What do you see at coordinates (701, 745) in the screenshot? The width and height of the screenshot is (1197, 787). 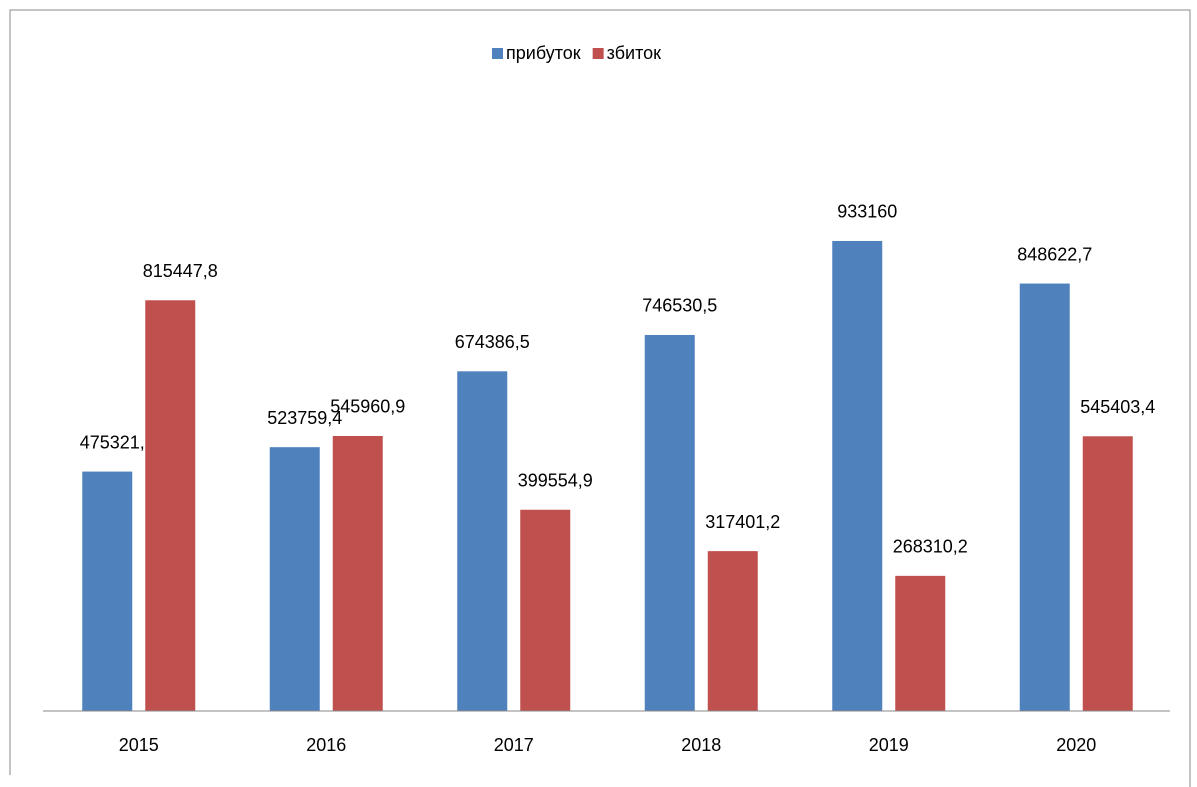 I see `x-tick-label: 2018` at bounding box center [701, 745].